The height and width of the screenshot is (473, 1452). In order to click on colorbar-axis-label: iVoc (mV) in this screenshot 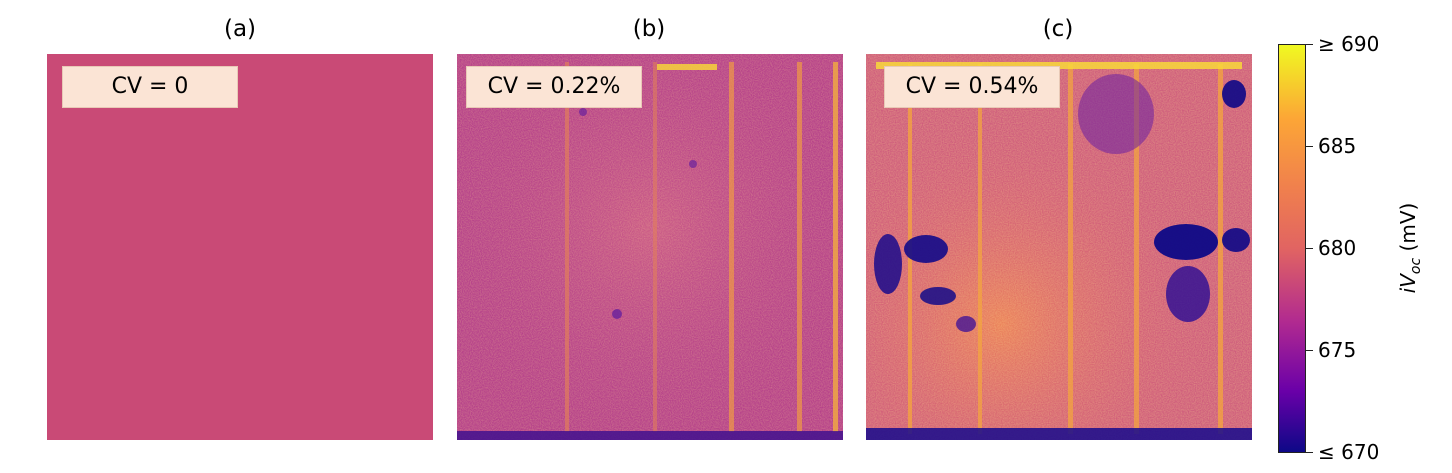, I will do `click(1410, 248)`.